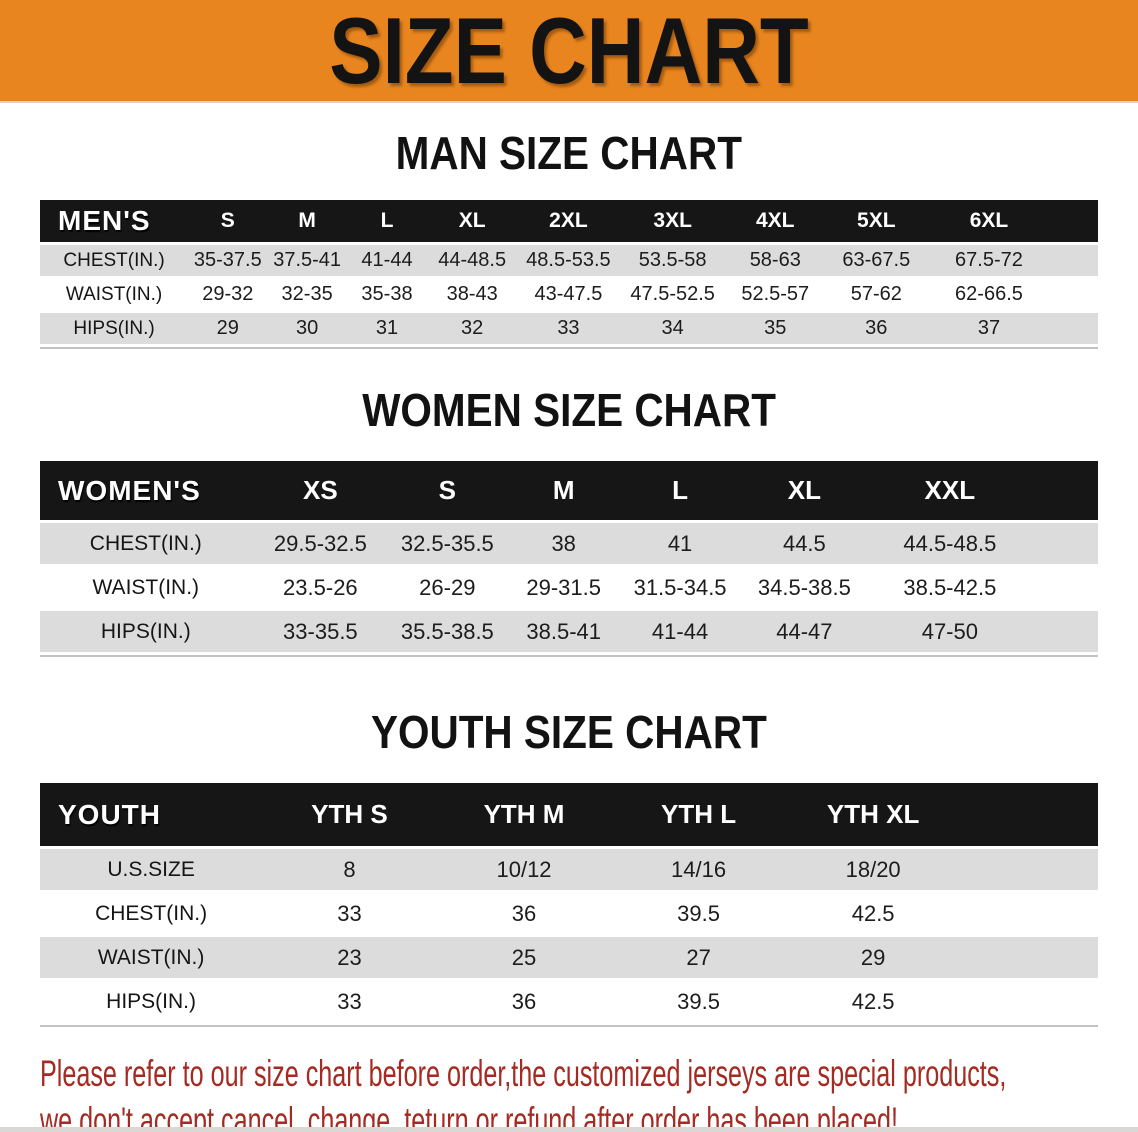 The height and width of the screenshot is (1132, 1138). I want to click on value-cell: 48.5-53.5, so click(568, 260).